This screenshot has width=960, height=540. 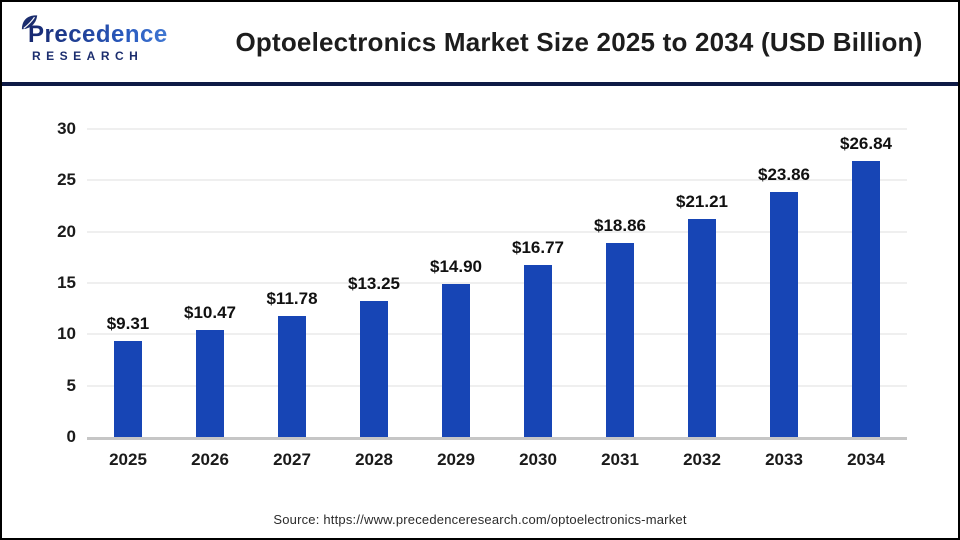 What do you see at coordinates (119, 34) in the screenshot?
I see `brand-name: Precedence` at bounding box center [119, 34].